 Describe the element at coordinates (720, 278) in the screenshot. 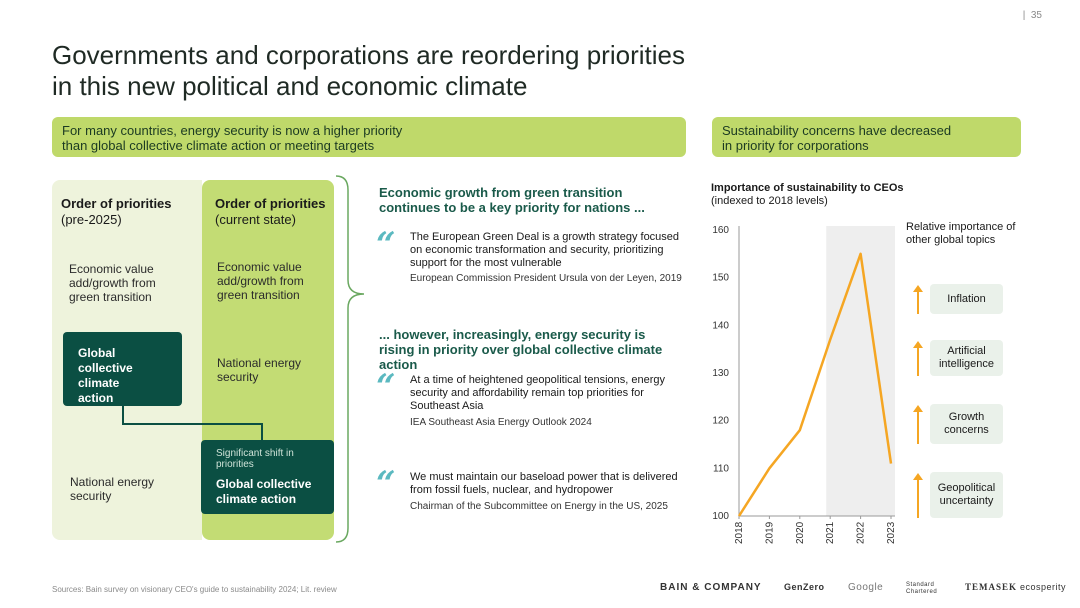

I see `y-tick-label: 150` at that location.